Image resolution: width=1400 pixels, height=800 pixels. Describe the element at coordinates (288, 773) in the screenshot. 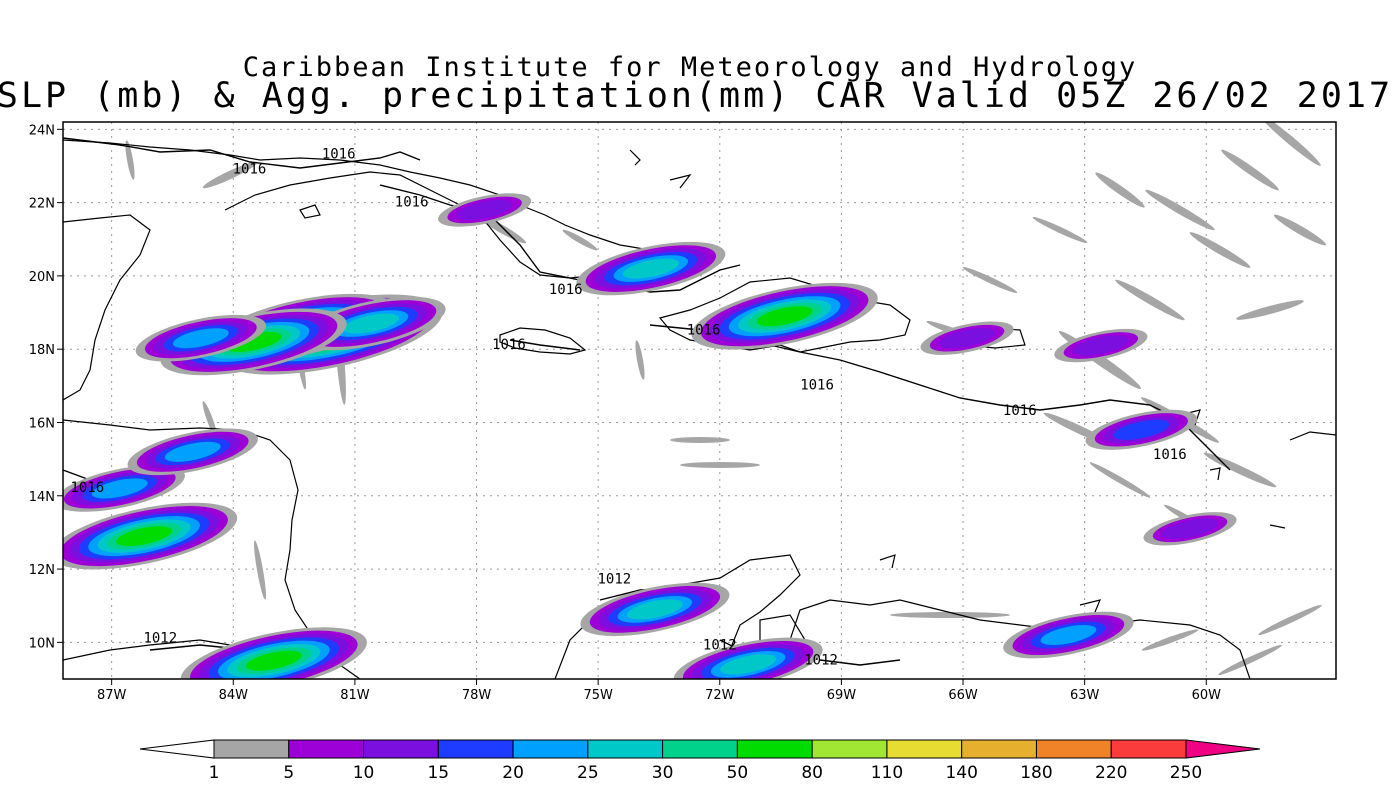

I see `colorbar-label: 5` at that location.